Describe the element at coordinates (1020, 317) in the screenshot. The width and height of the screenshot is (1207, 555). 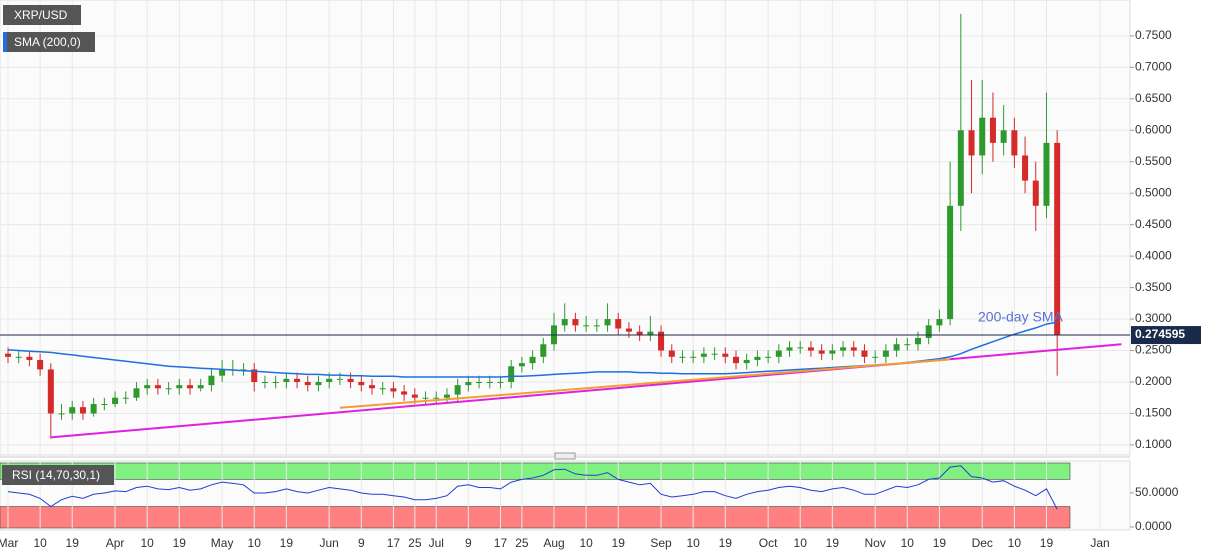
I see `annotation: 200-day SMA` at that location.